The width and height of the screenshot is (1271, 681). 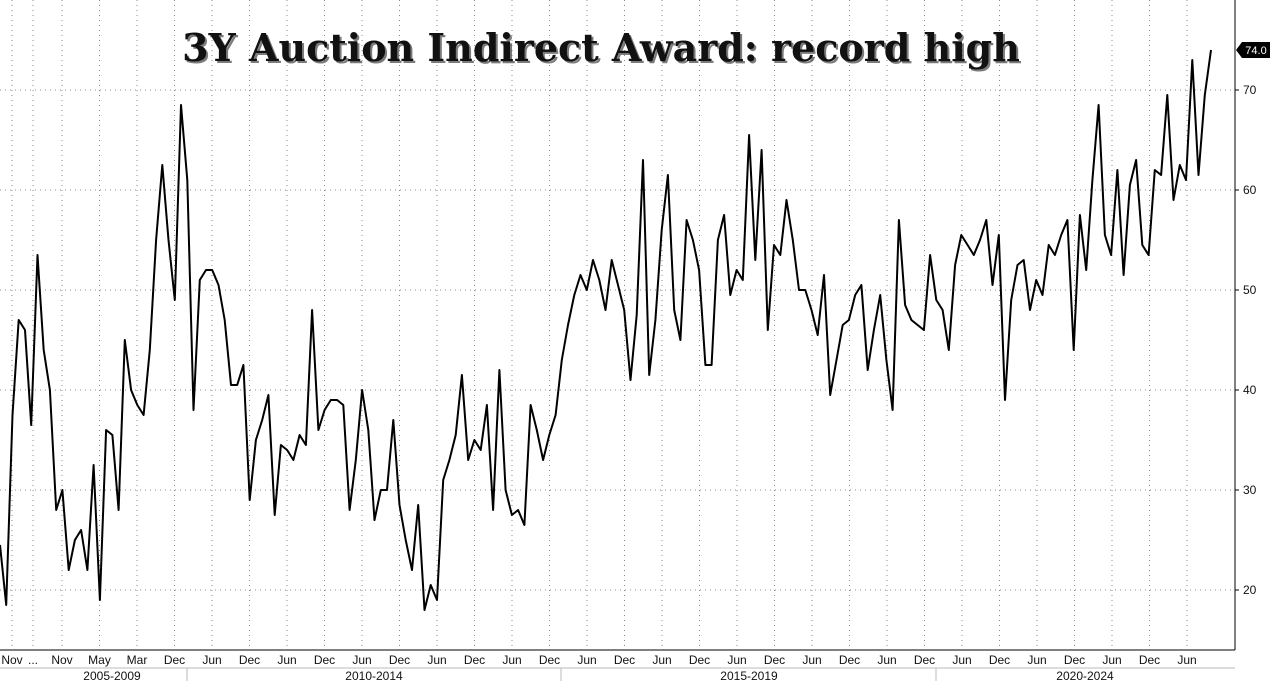 What do you see at coordinates (1250, 290) in the screenshot?
I see `y-tick-label: 50` at bounding box center [1250, 290].